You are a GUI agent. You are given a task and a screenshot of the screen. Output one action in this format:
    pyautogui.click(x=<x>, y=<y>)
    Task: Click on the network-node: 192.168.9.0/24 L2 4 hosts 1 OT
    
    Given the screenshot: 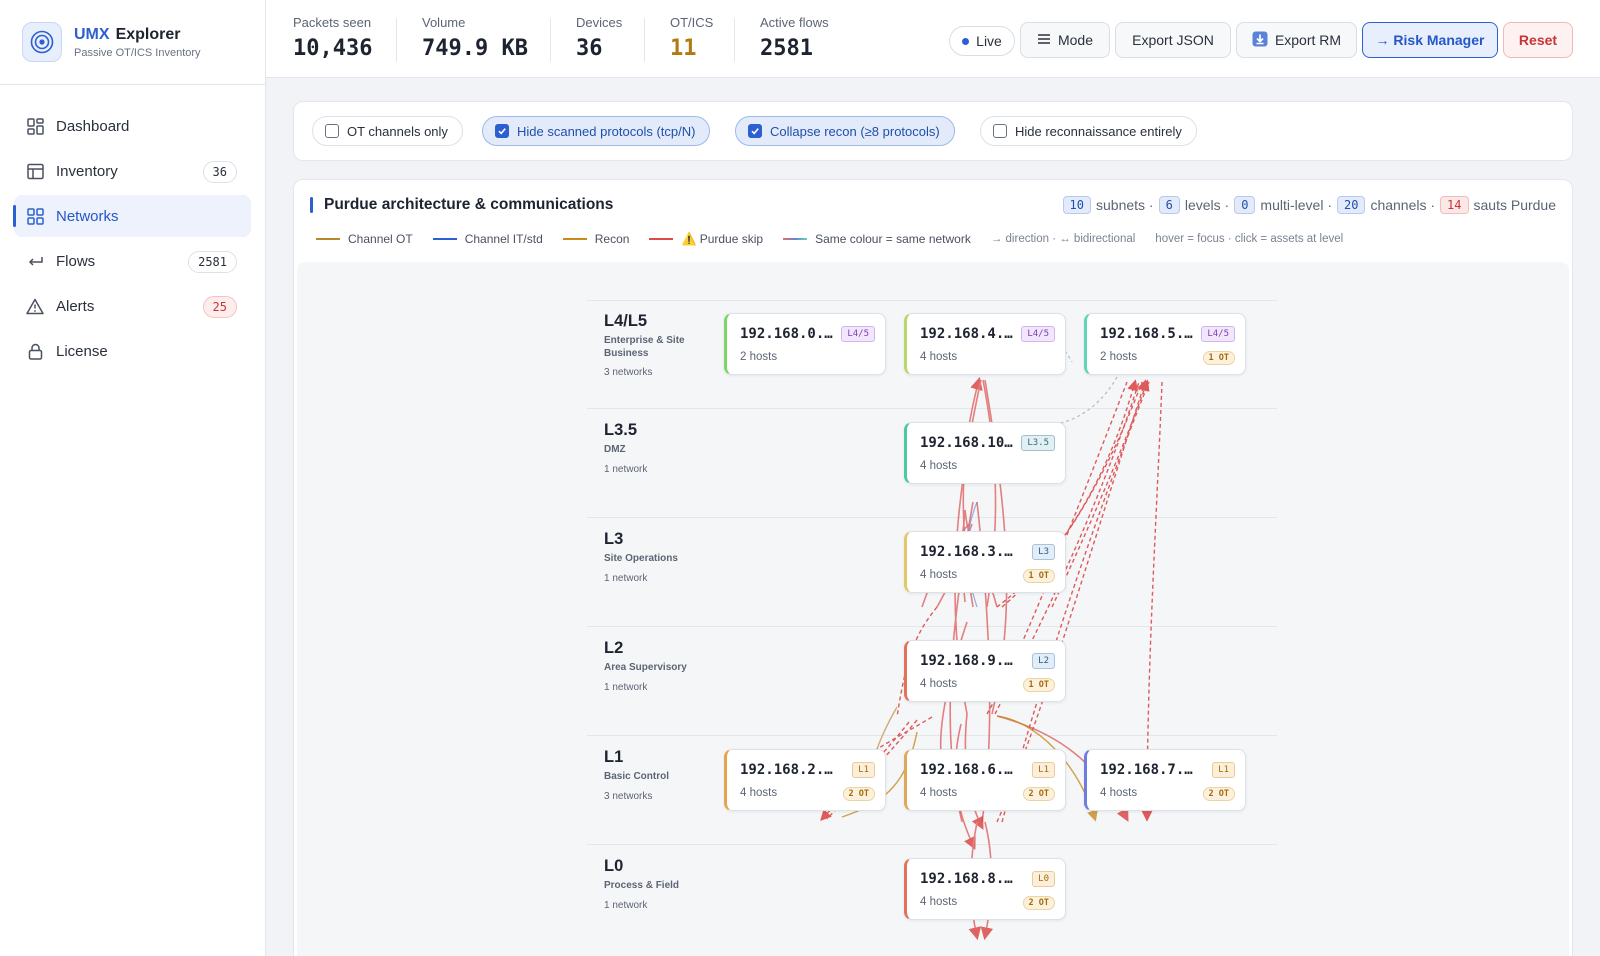 What is the action you would take?
    pyautogui.click(x=985, y=671)
    